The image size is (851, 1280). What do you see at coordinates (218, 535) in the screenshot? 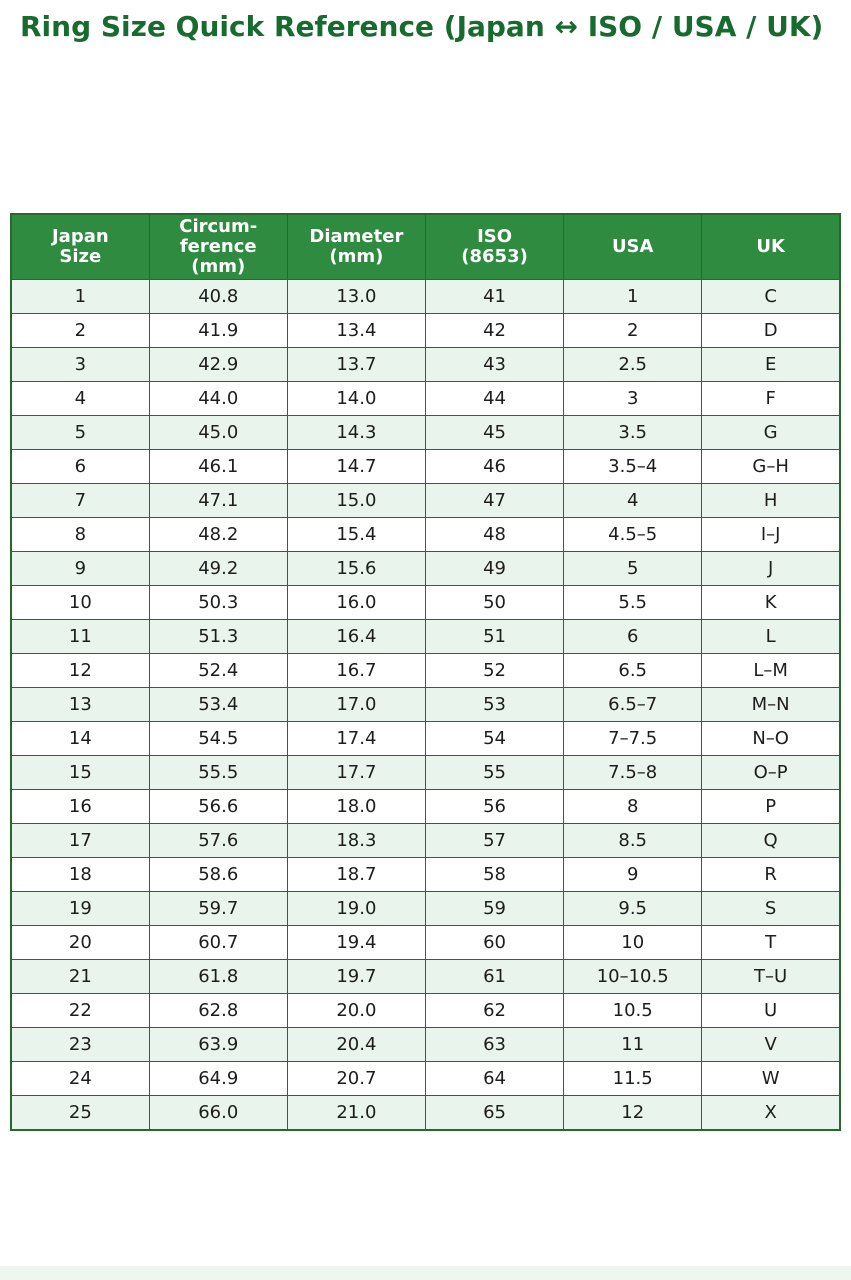
I see `table-cell: 48.2` at bounding box center [218, 535].